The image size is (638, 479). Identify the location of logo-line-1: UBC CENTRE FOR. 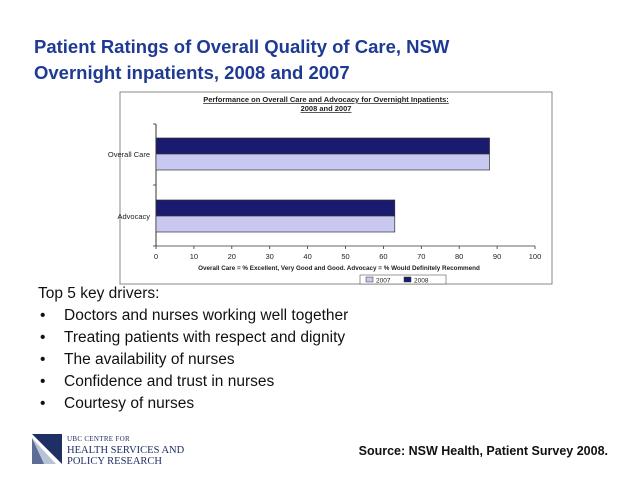
(98, 439).